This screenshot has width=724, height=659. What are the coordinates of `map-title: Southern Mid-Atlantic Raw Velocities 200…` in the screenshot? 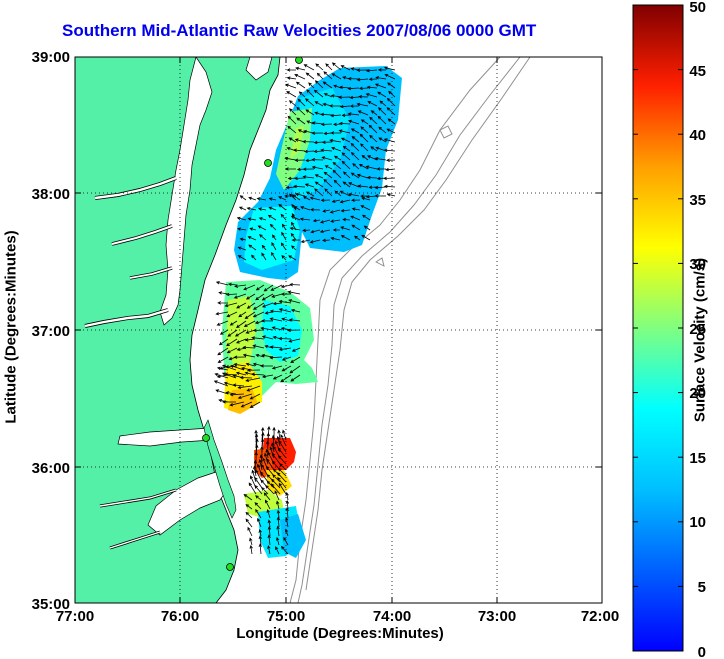 It's located at (299, 30).